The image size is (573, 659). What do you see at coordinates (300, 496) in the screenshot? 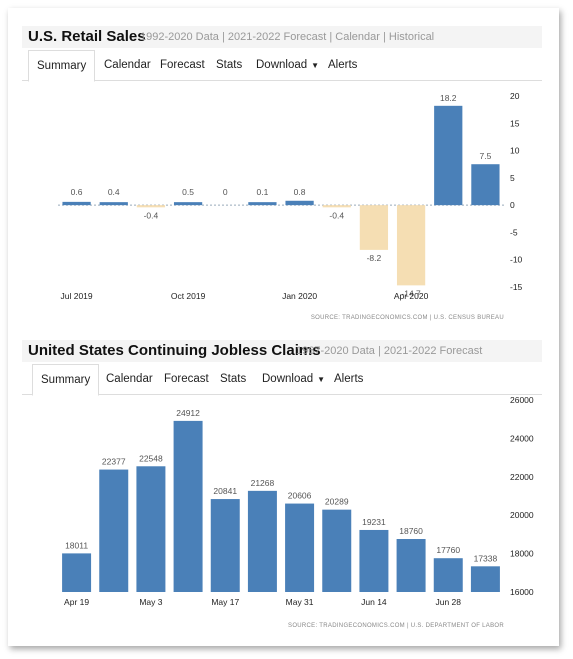
I see `data-label: 20606` at bounding box center [300, 496].